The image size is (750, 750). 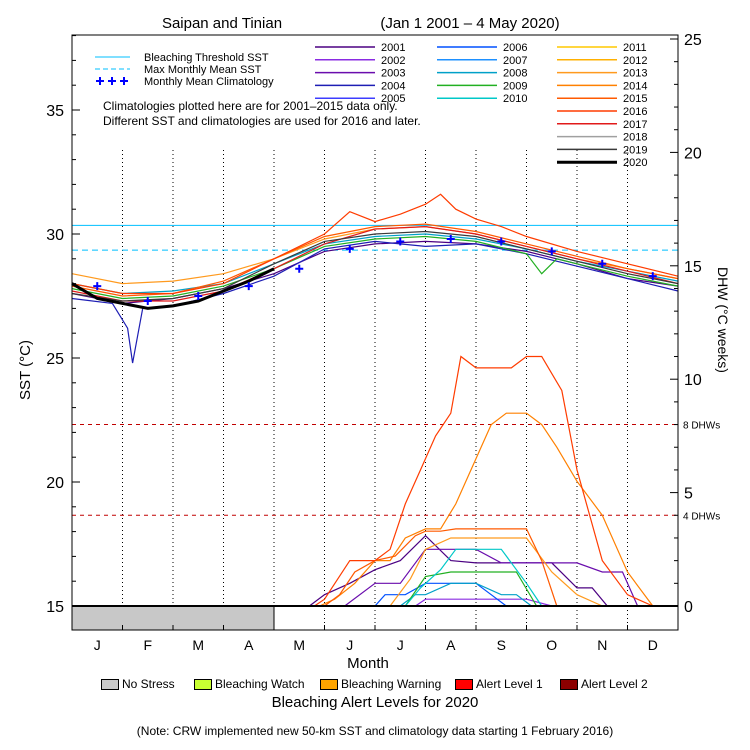 I want to click on alert-legend-item: Bleaching Watch, so click(x=249, y=684).